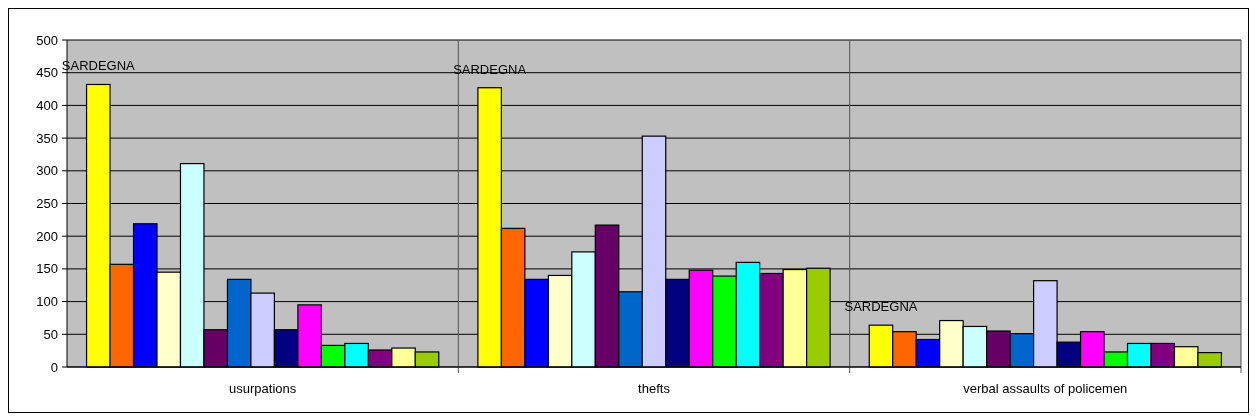  I want to click on y-tick-label: 150, so click(47, 269).